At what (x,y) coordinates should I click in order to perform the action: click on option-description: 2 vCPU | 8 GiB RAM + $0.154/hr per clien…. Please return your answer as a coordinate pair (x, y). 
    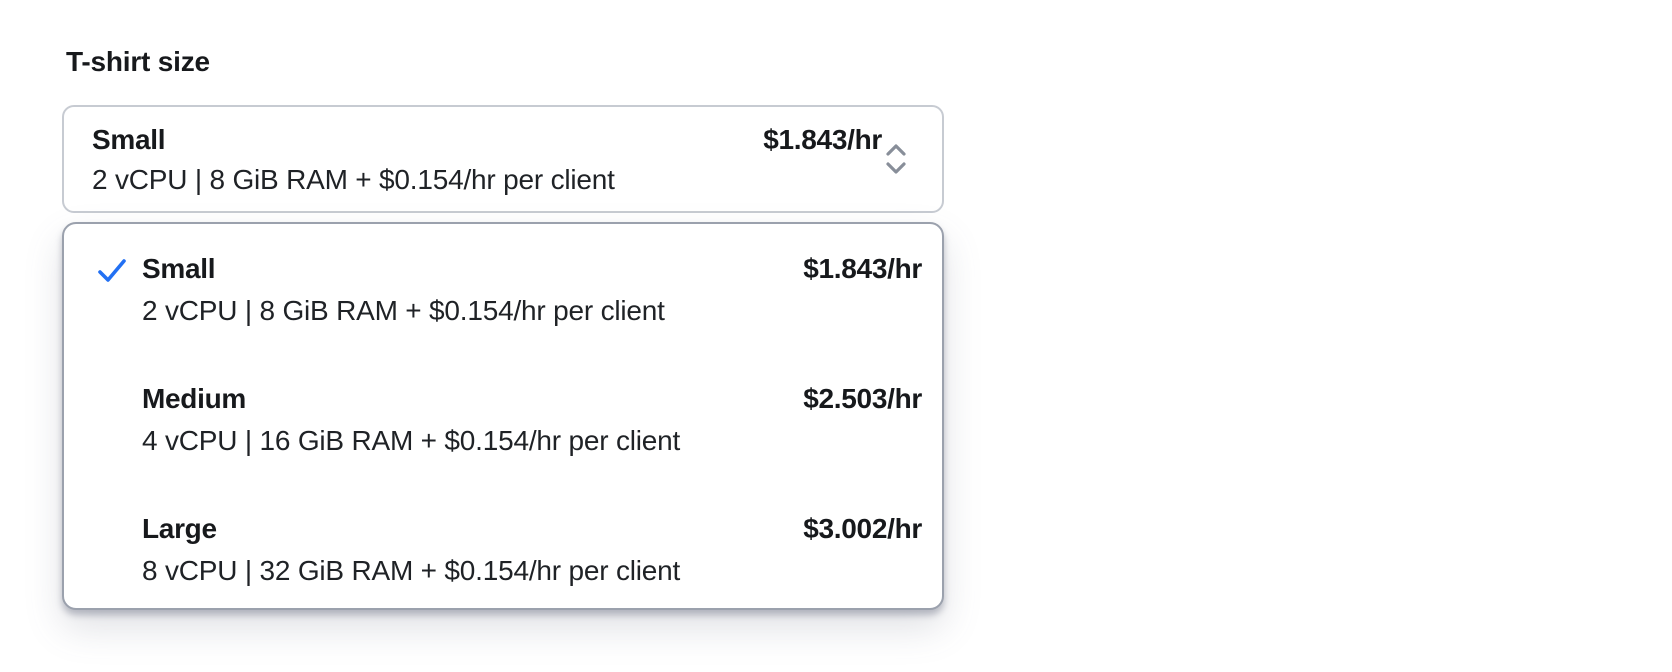
    Looking at the image, I should click on (403, 310).